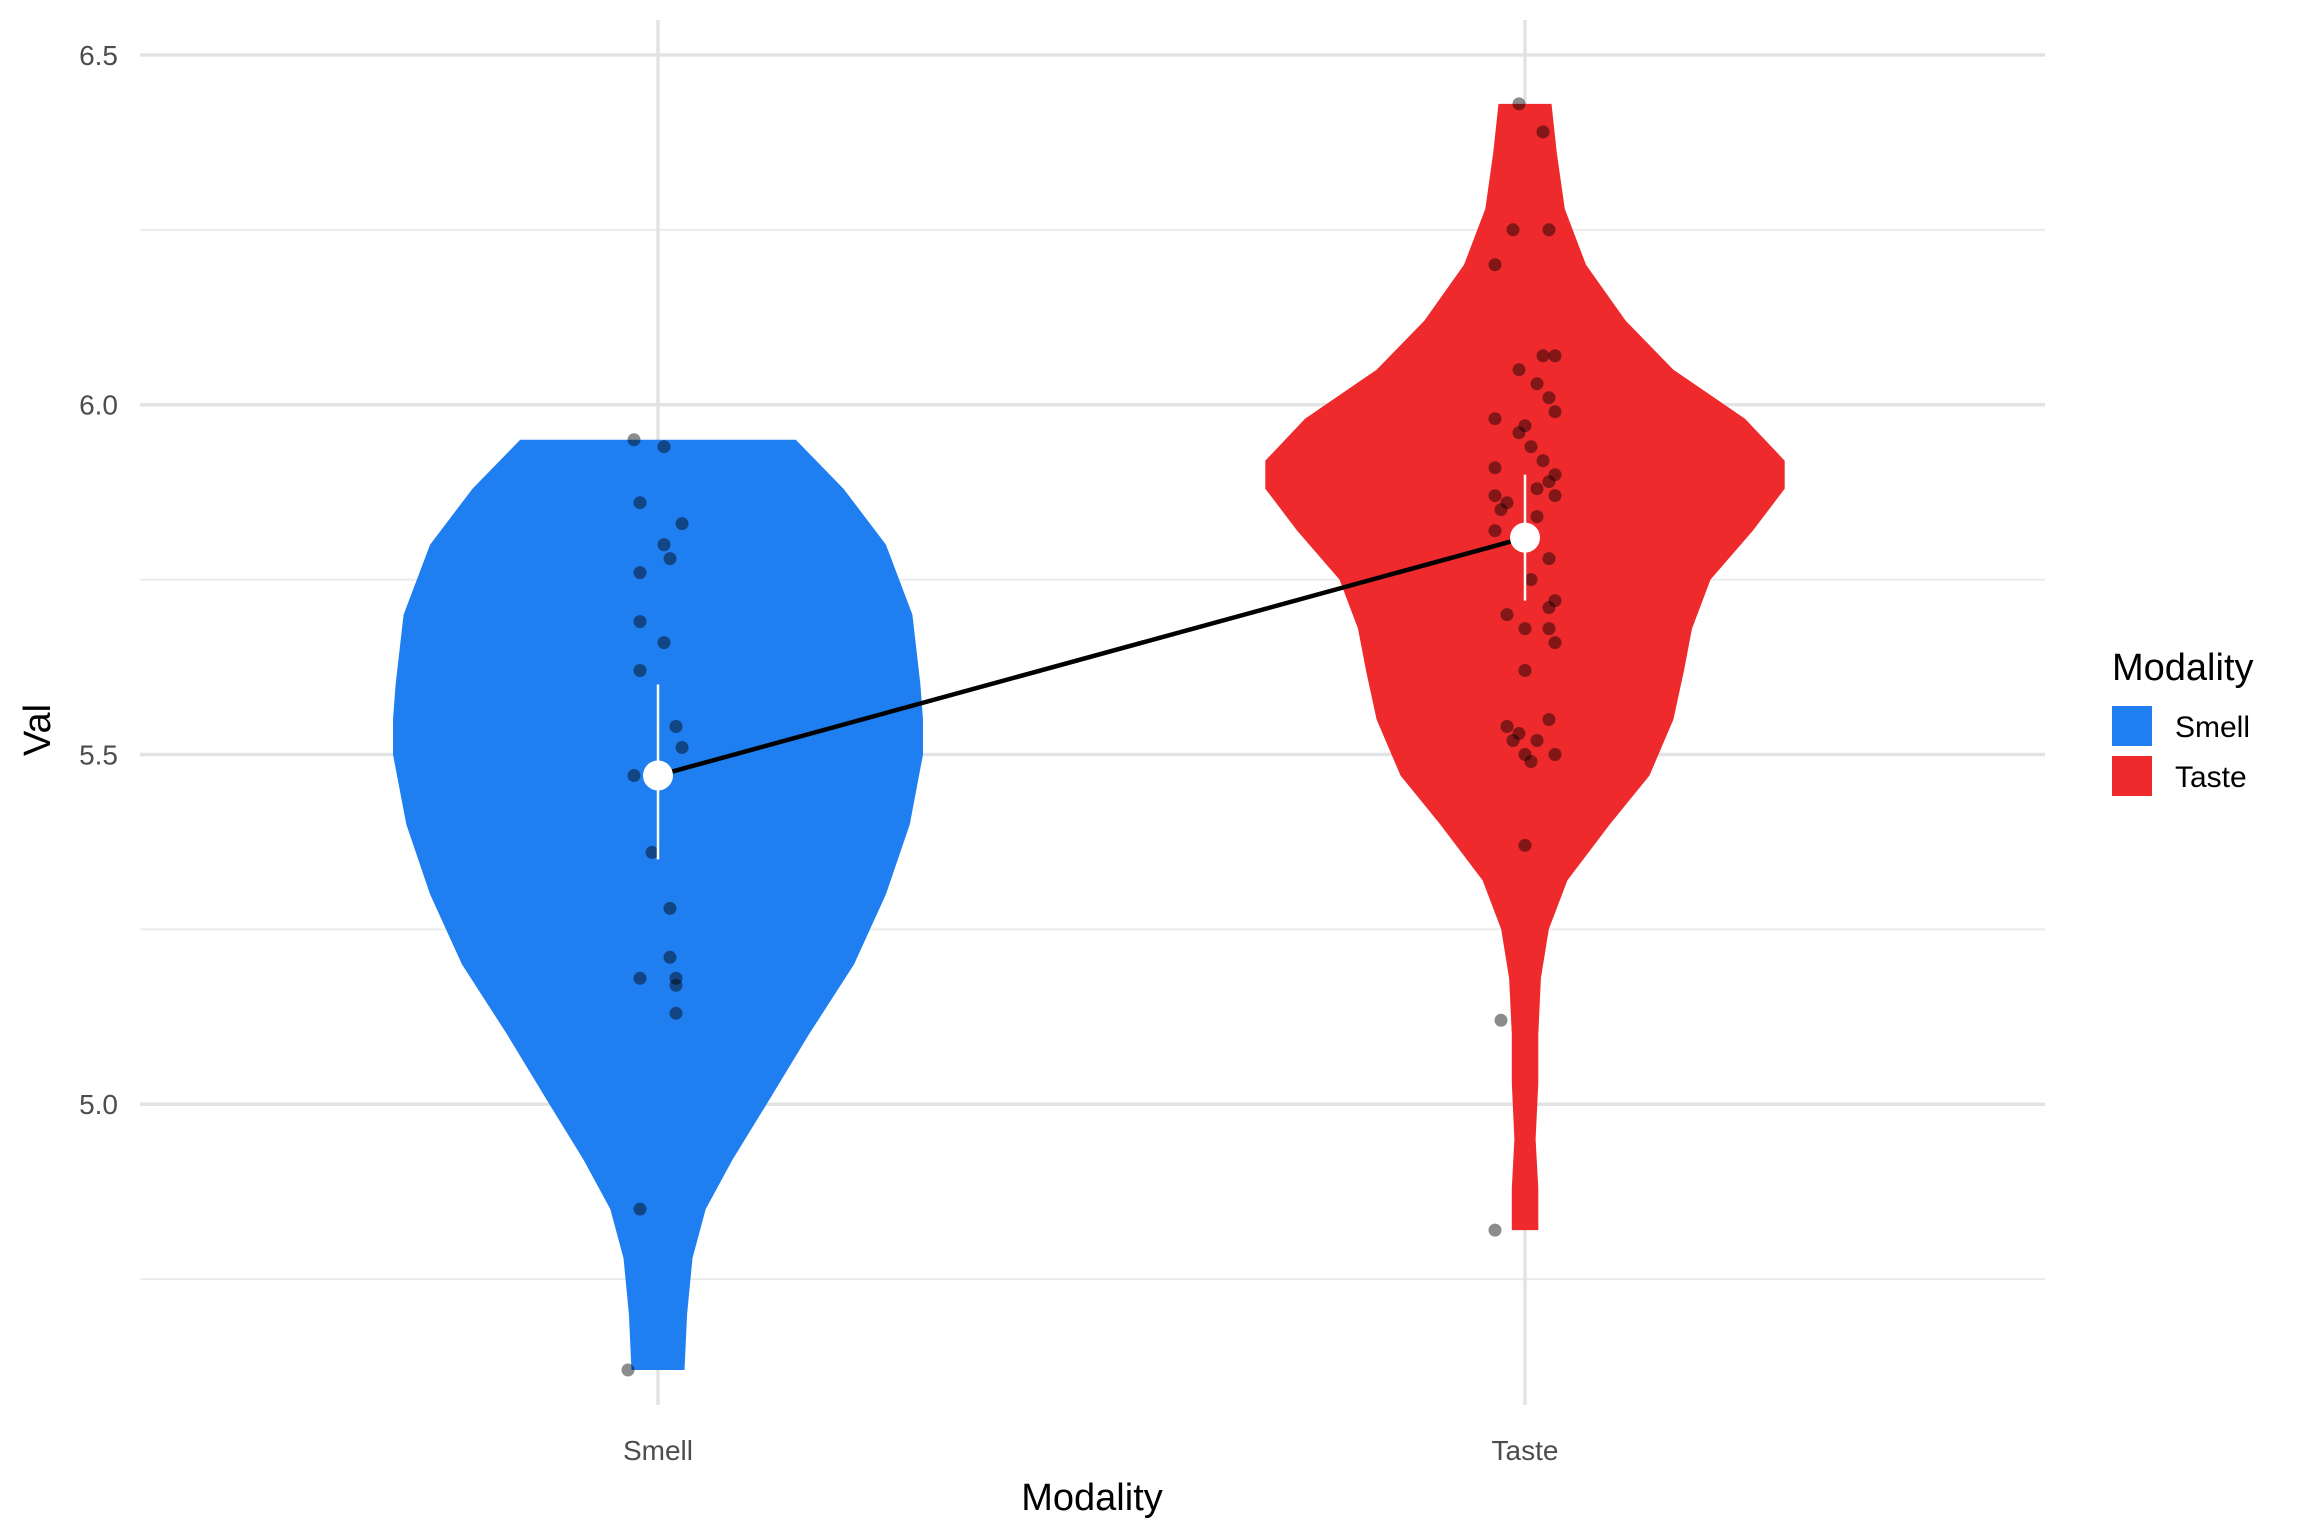 The image size is (2304, 1536). I want to click on y-tick-label: 5.0, so click(98, 1104).